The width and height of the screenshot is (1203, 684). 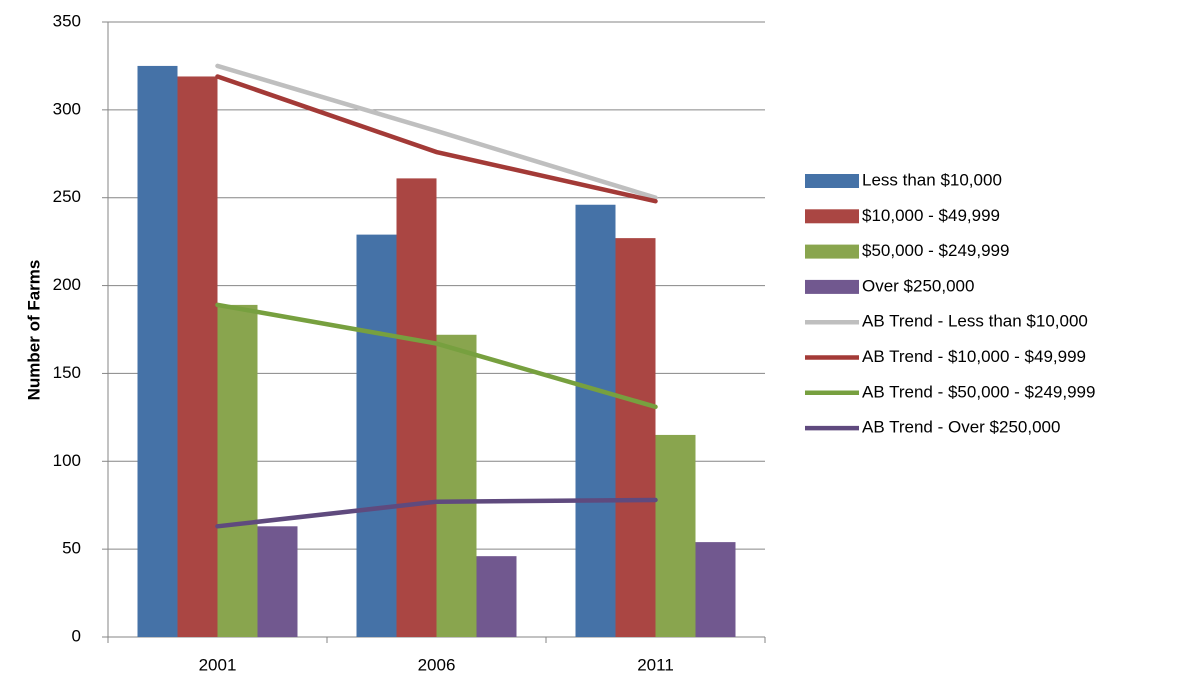 What do you see at coordinates (67, 460) in the screenshot?
I see `y-tick-label: 100` at bounding box center [67, 460].